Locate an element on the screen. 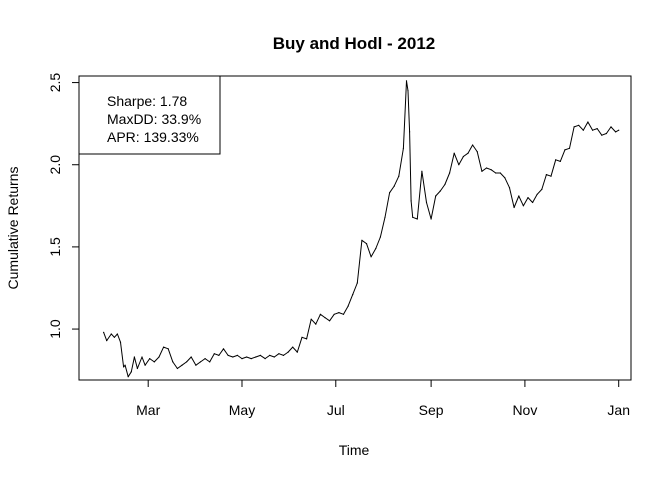  x-tick-label: Jul is located at coordinates (336, 410).